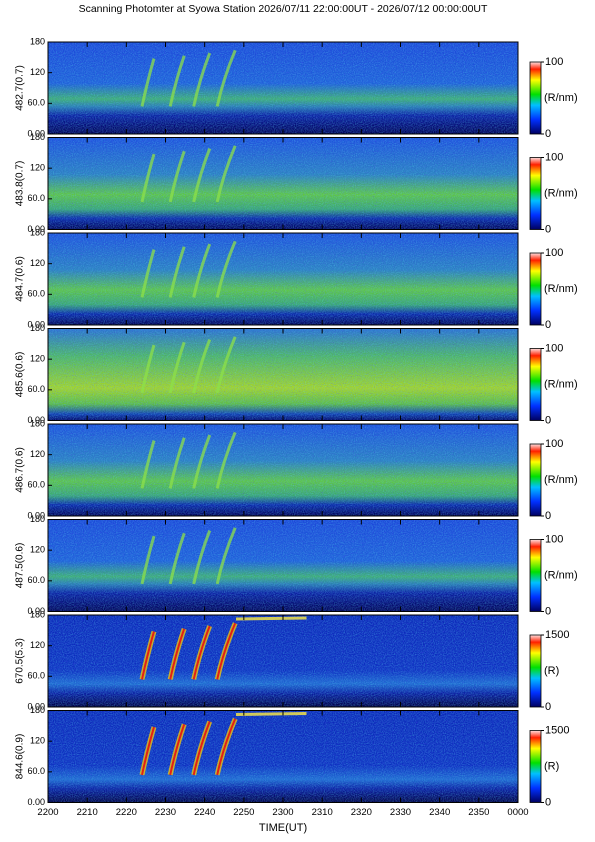  What do you see at coordinates (20, 566) in the screenshot?
I see `y-axis-label: 487.5(0.6)` at bounding box center [20, 566].